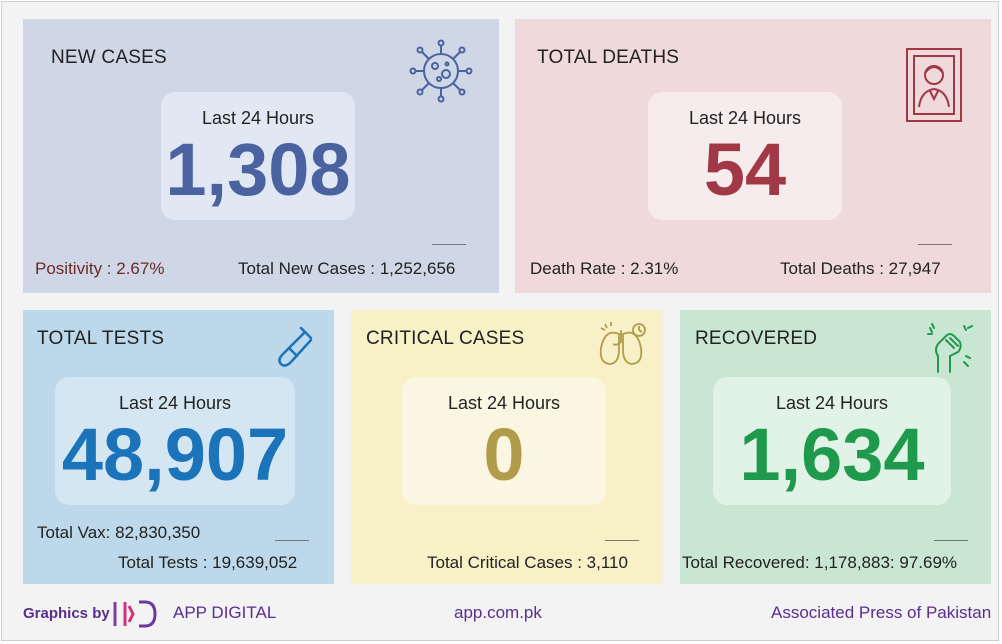 The width and height of the screenshot is (1002, 644). Describe the element at coordinates (527, 562) in the screenshot. I see `total-critical-cases: Total Critical Cases : 3,110` at that location.